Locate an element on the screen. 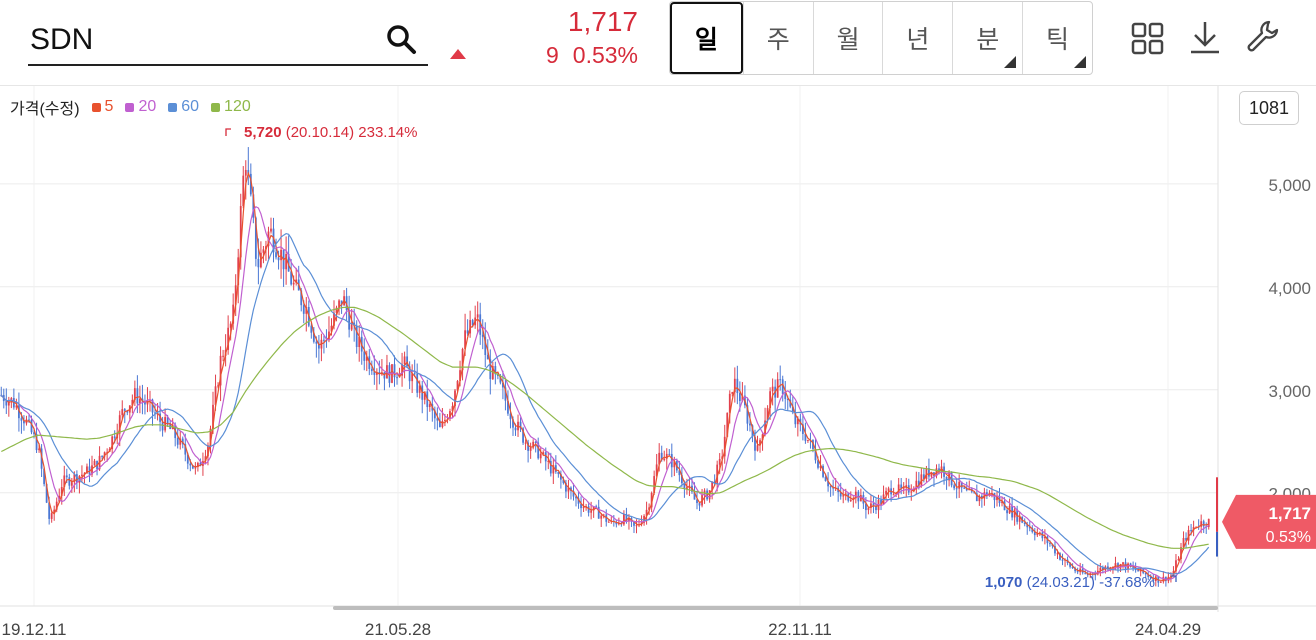 This screenshot has width=1316, height=640. zoom-count-badge: 1081 is located at coordinates (1269, 108).